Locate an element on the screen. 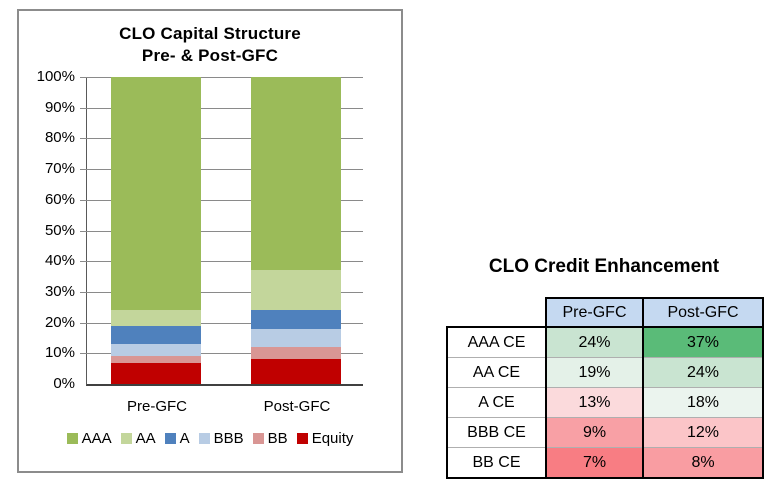 The height and width of the screenshot is (486, 773). legend-item: BBB is located at coordinates (221, 438).